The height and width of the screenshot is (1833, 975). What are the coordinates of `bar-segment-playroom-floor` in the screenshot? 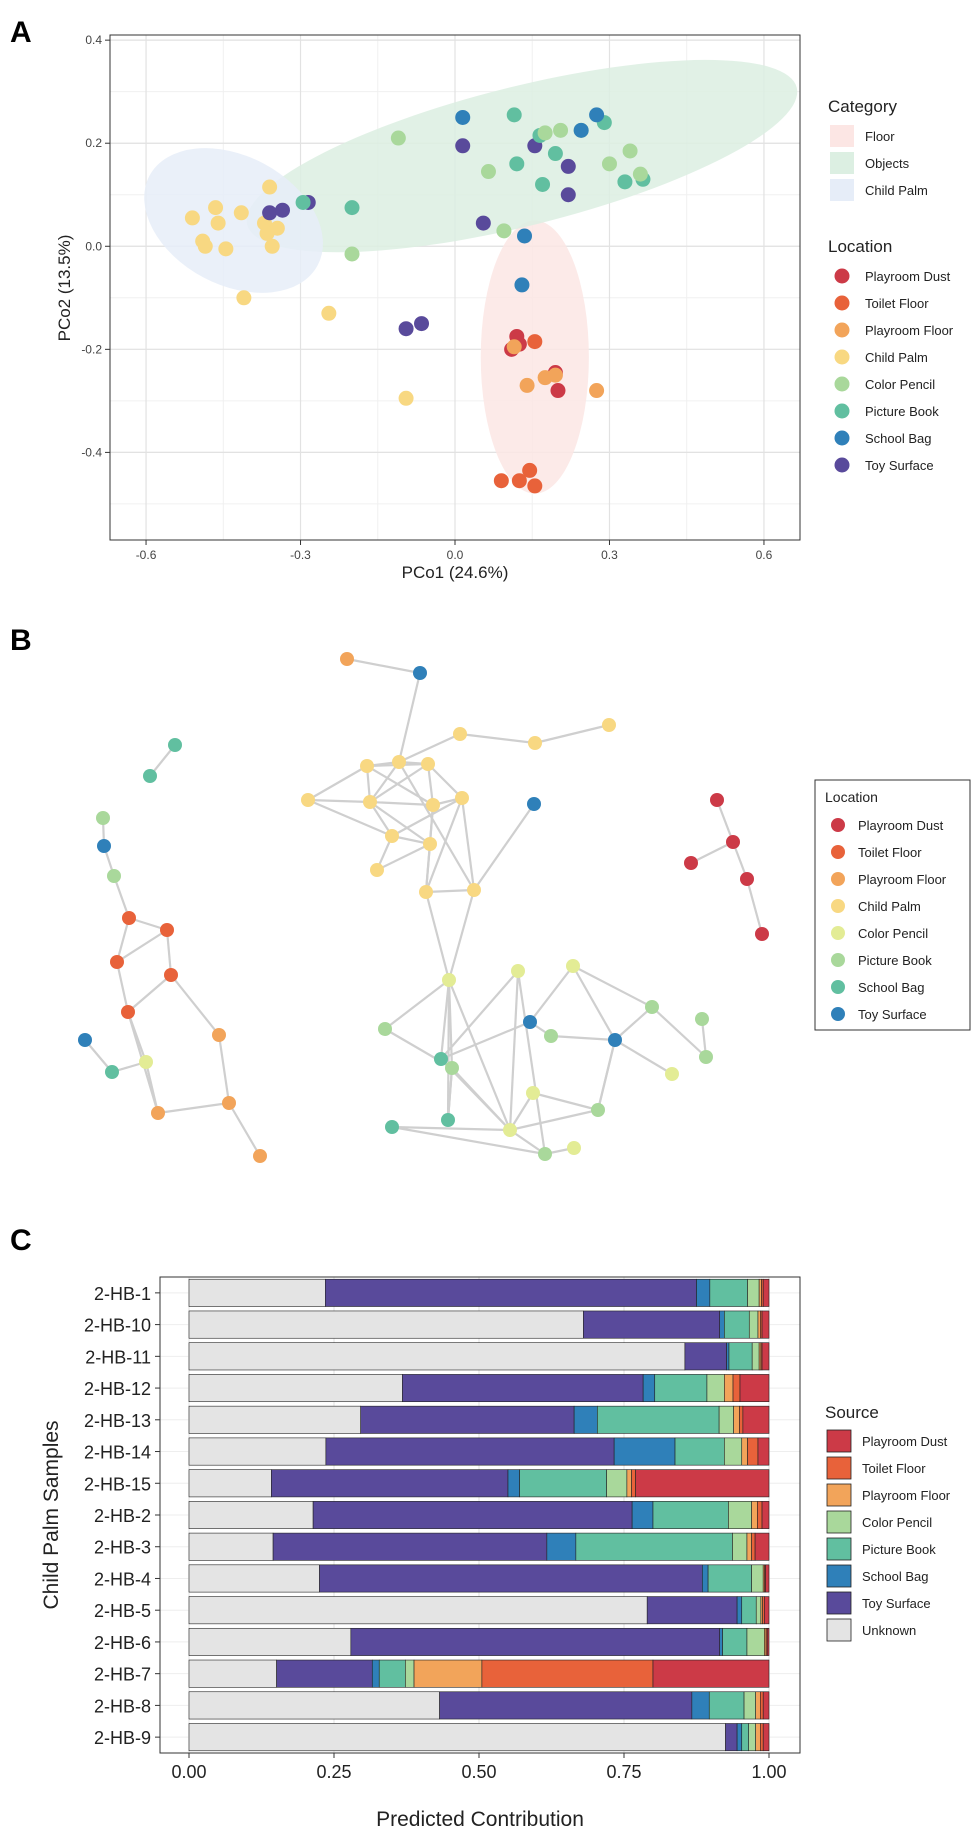 It's located at (744, 1451).